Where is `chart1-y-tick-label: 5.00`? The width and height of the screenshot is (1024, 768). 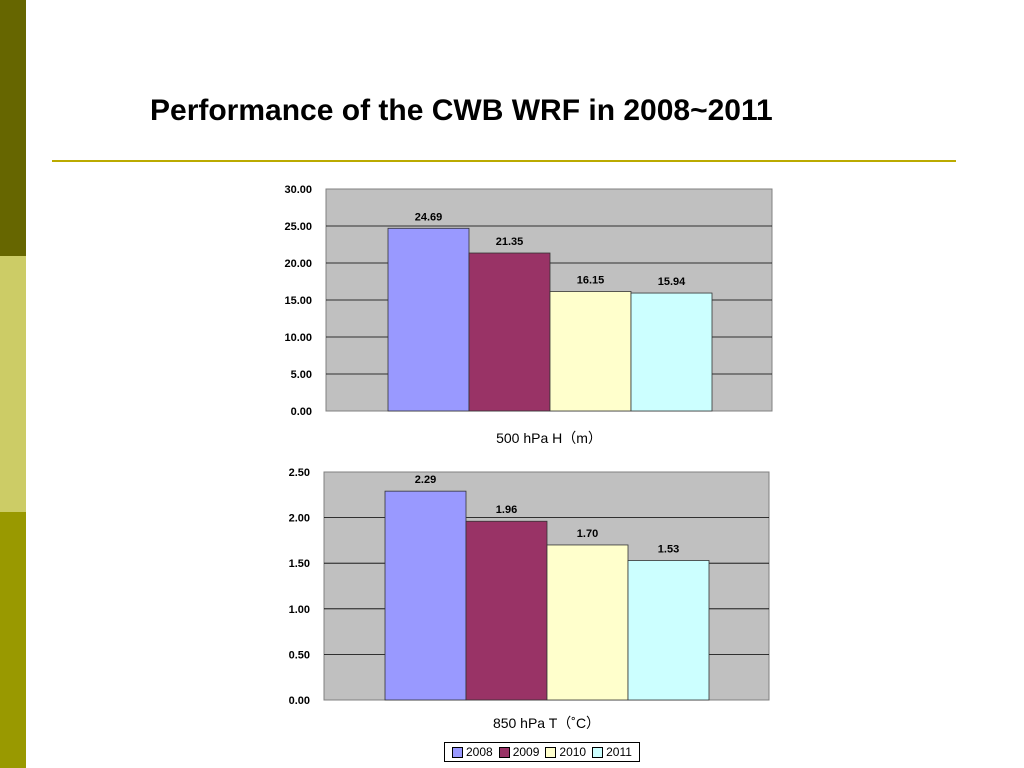 chart1-y-tick-label: 5.00 is located at coordinates (301, 375).